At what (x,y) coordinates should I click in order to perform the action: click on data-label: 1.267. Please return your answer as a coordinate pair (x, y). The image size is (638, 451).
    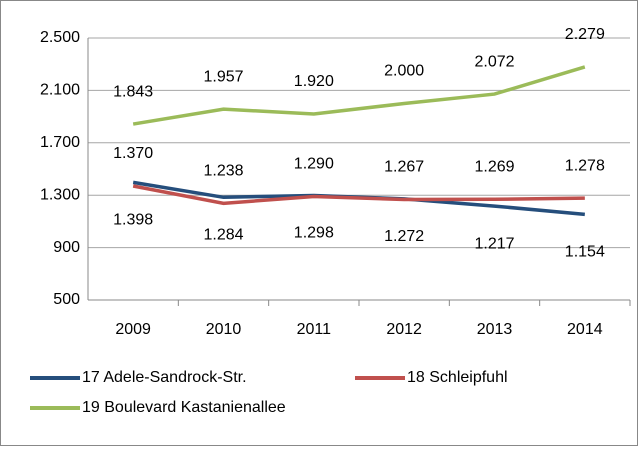
    Looking at the image, I should click on (404, 167).